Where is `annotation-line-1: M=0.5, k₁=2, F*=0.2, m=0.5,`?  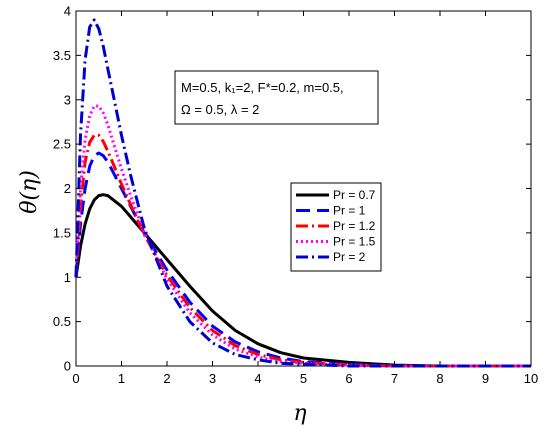
annotation-line-1: M=0.5, k₁=2, F*=0.2, m=0.5, is located at coordinates (262, 87).